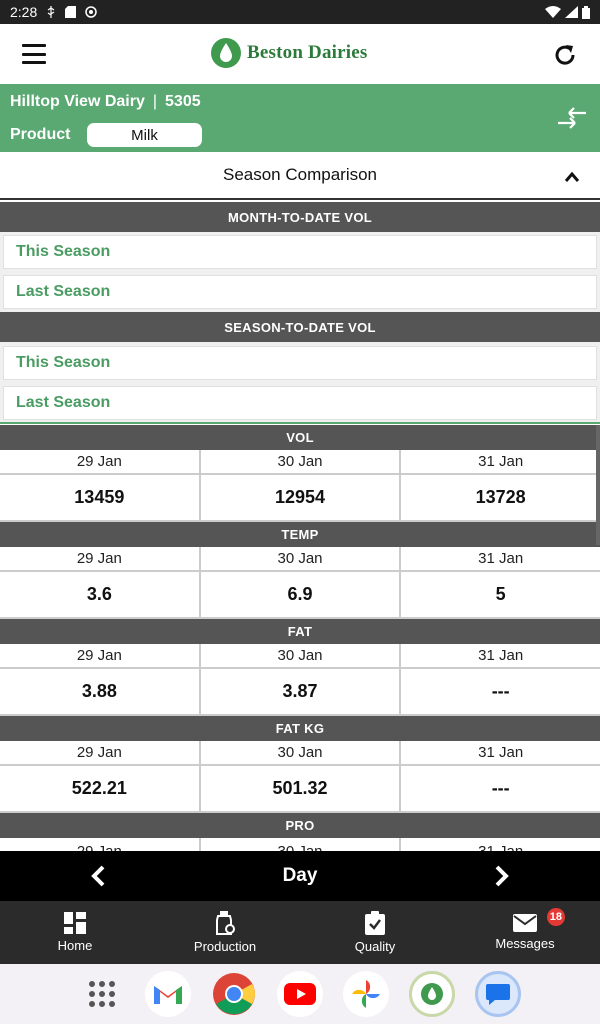  What do you see at coordinates (366, 994) in the screenshot?
I see `photos-icon` at bounding box center [366, 994].